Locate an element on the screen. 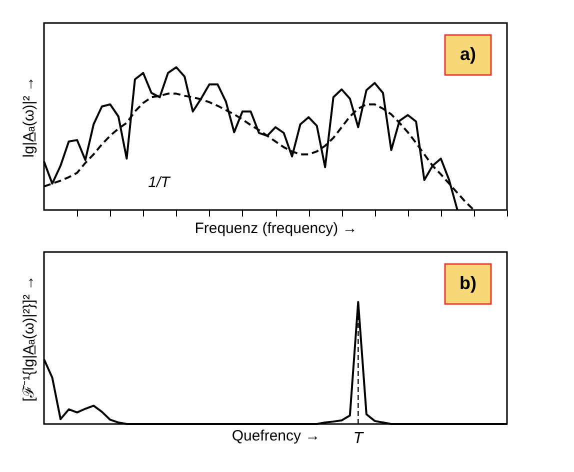  y-axis-title: [ℱ⁻¹{lg|A̲ₐ(ω)|²}]² → is located at coordinates (29, 338).